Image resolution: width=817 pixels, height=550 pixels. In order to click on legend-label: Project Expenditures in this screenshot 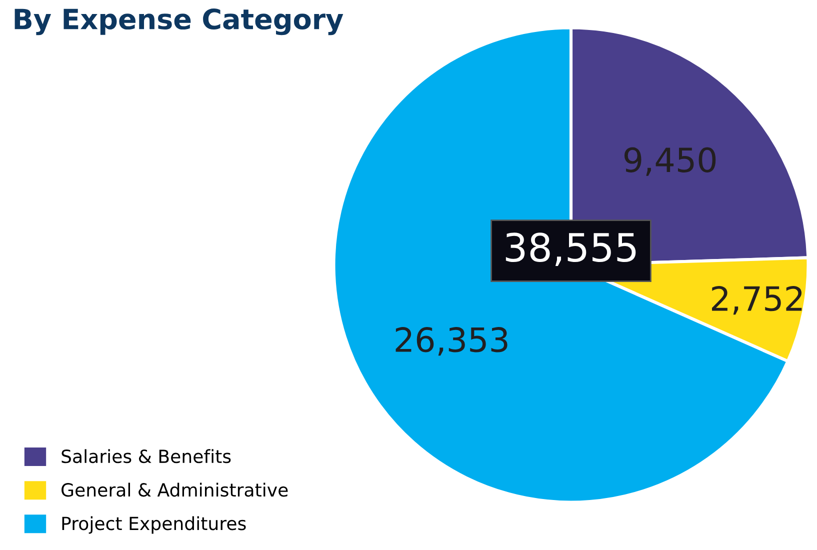, I will do `click(154, 525)`.